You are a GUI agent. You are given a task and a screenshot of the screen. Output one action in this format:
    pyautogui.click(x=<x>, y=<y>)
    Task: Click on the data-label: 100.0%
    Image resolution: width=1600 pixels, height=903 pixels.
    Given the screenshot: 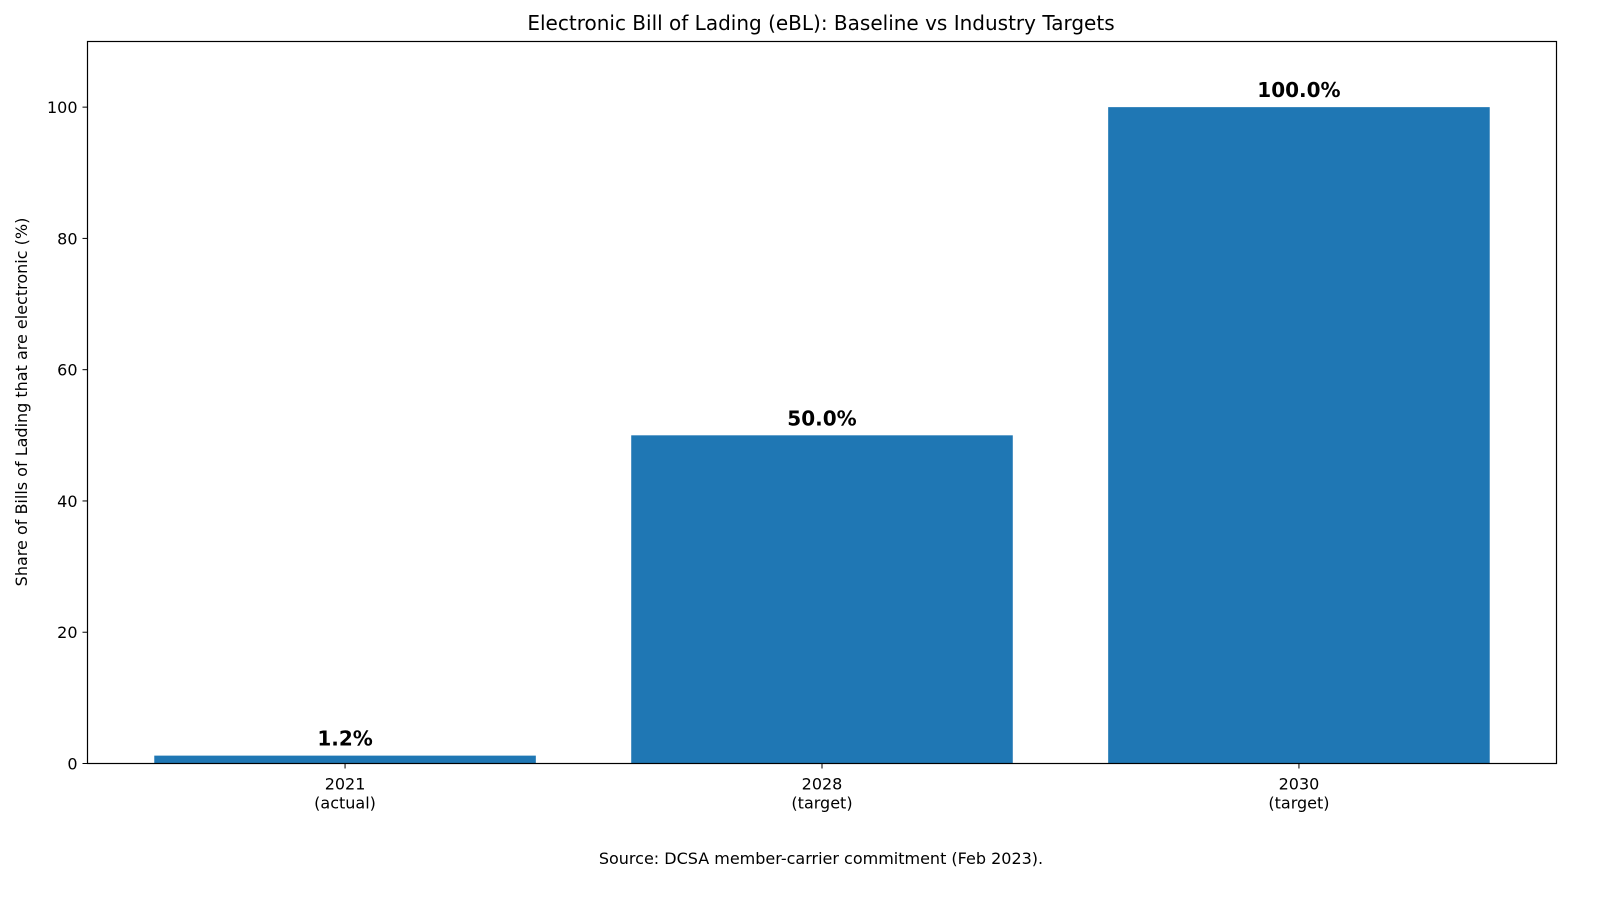 What is the action you would take?
    pyautogui.click(x=1298, y=90)
    